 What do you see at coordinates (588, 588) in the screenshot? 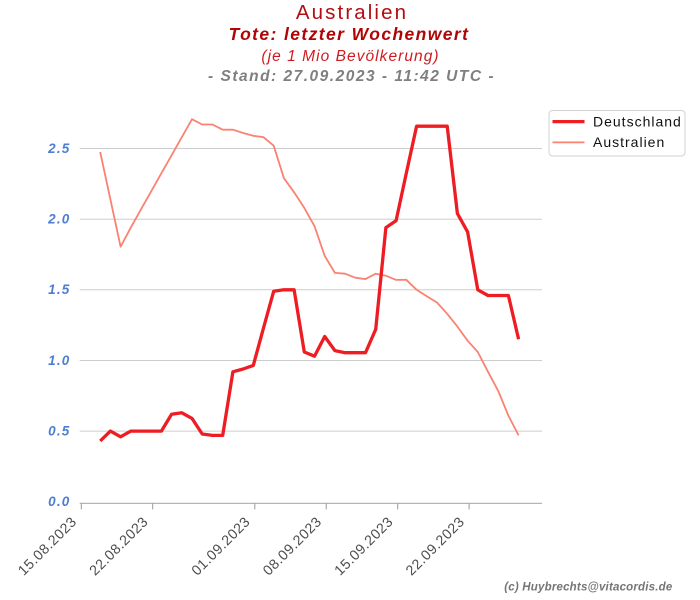
I see `svg-text: (c) Huybrechts@vitacordis.de` at bounding box center [588, 588].